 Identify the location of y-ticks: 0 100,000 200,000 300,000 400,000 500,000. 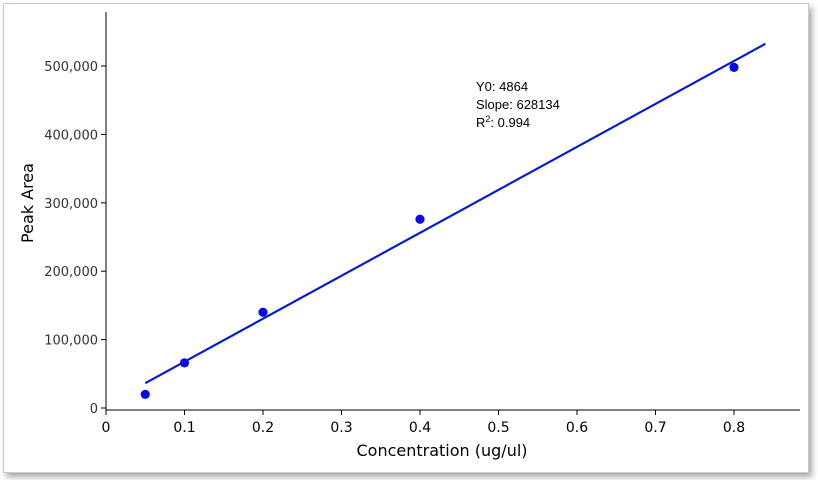
(75, 238).